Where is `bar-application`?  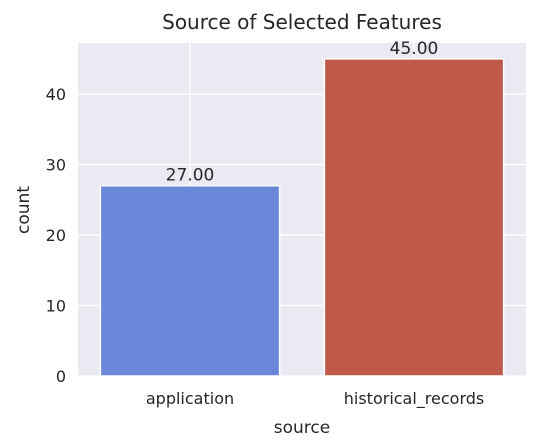
bar-application is located at coordinates (190, 280).